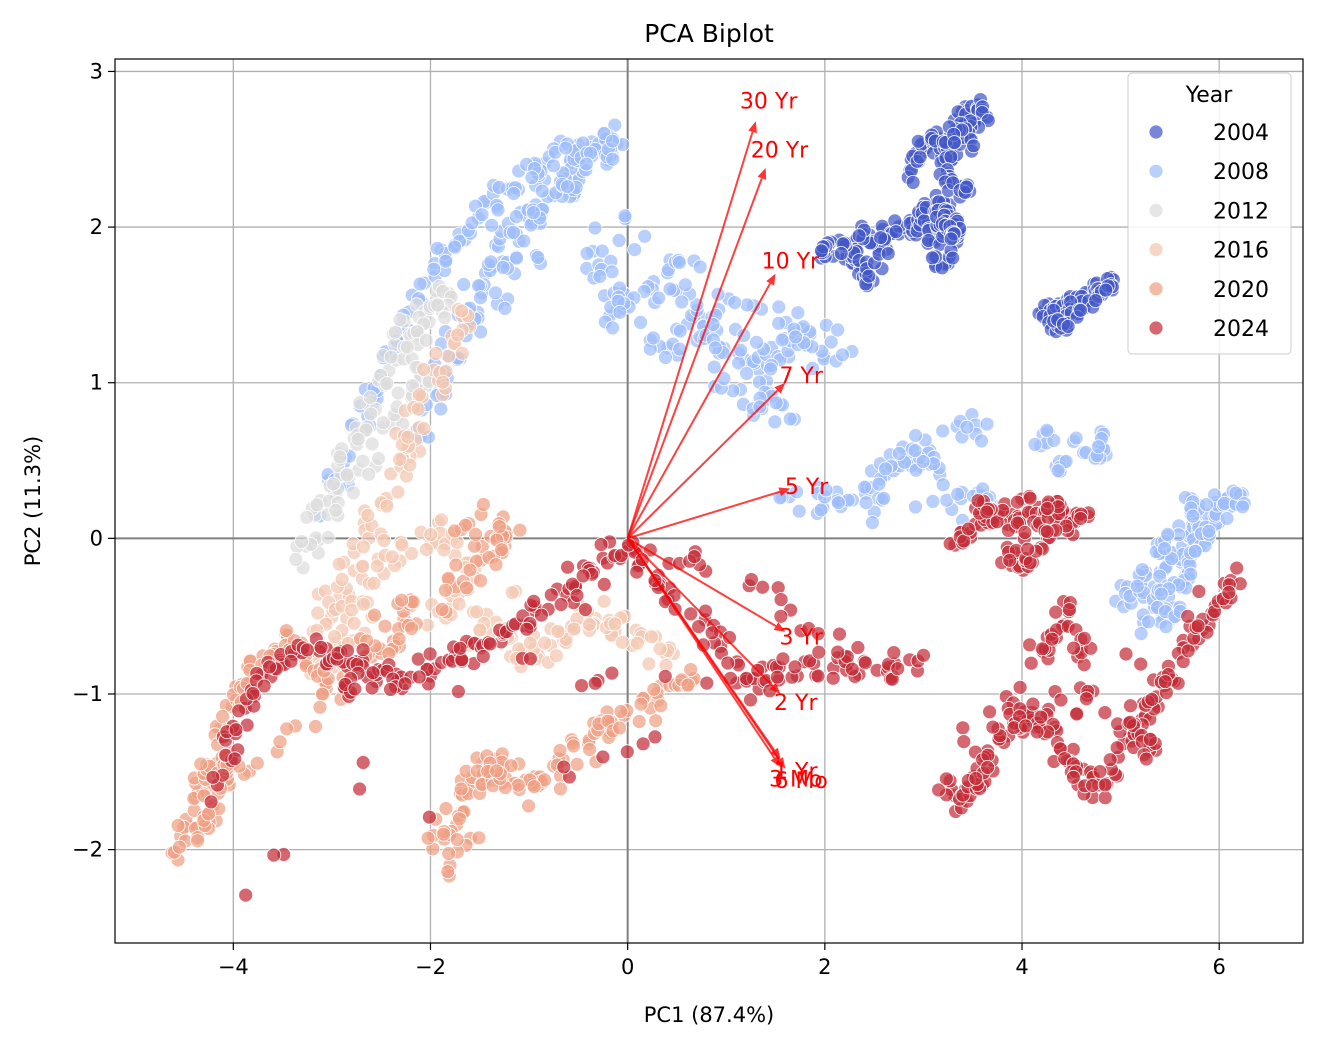 This screenshot has width=1323, height=1046. What do you see at coordinates (96, 538) in the screenshot?
I see `y-tick-label: 0` at bounding box center [96, 538].